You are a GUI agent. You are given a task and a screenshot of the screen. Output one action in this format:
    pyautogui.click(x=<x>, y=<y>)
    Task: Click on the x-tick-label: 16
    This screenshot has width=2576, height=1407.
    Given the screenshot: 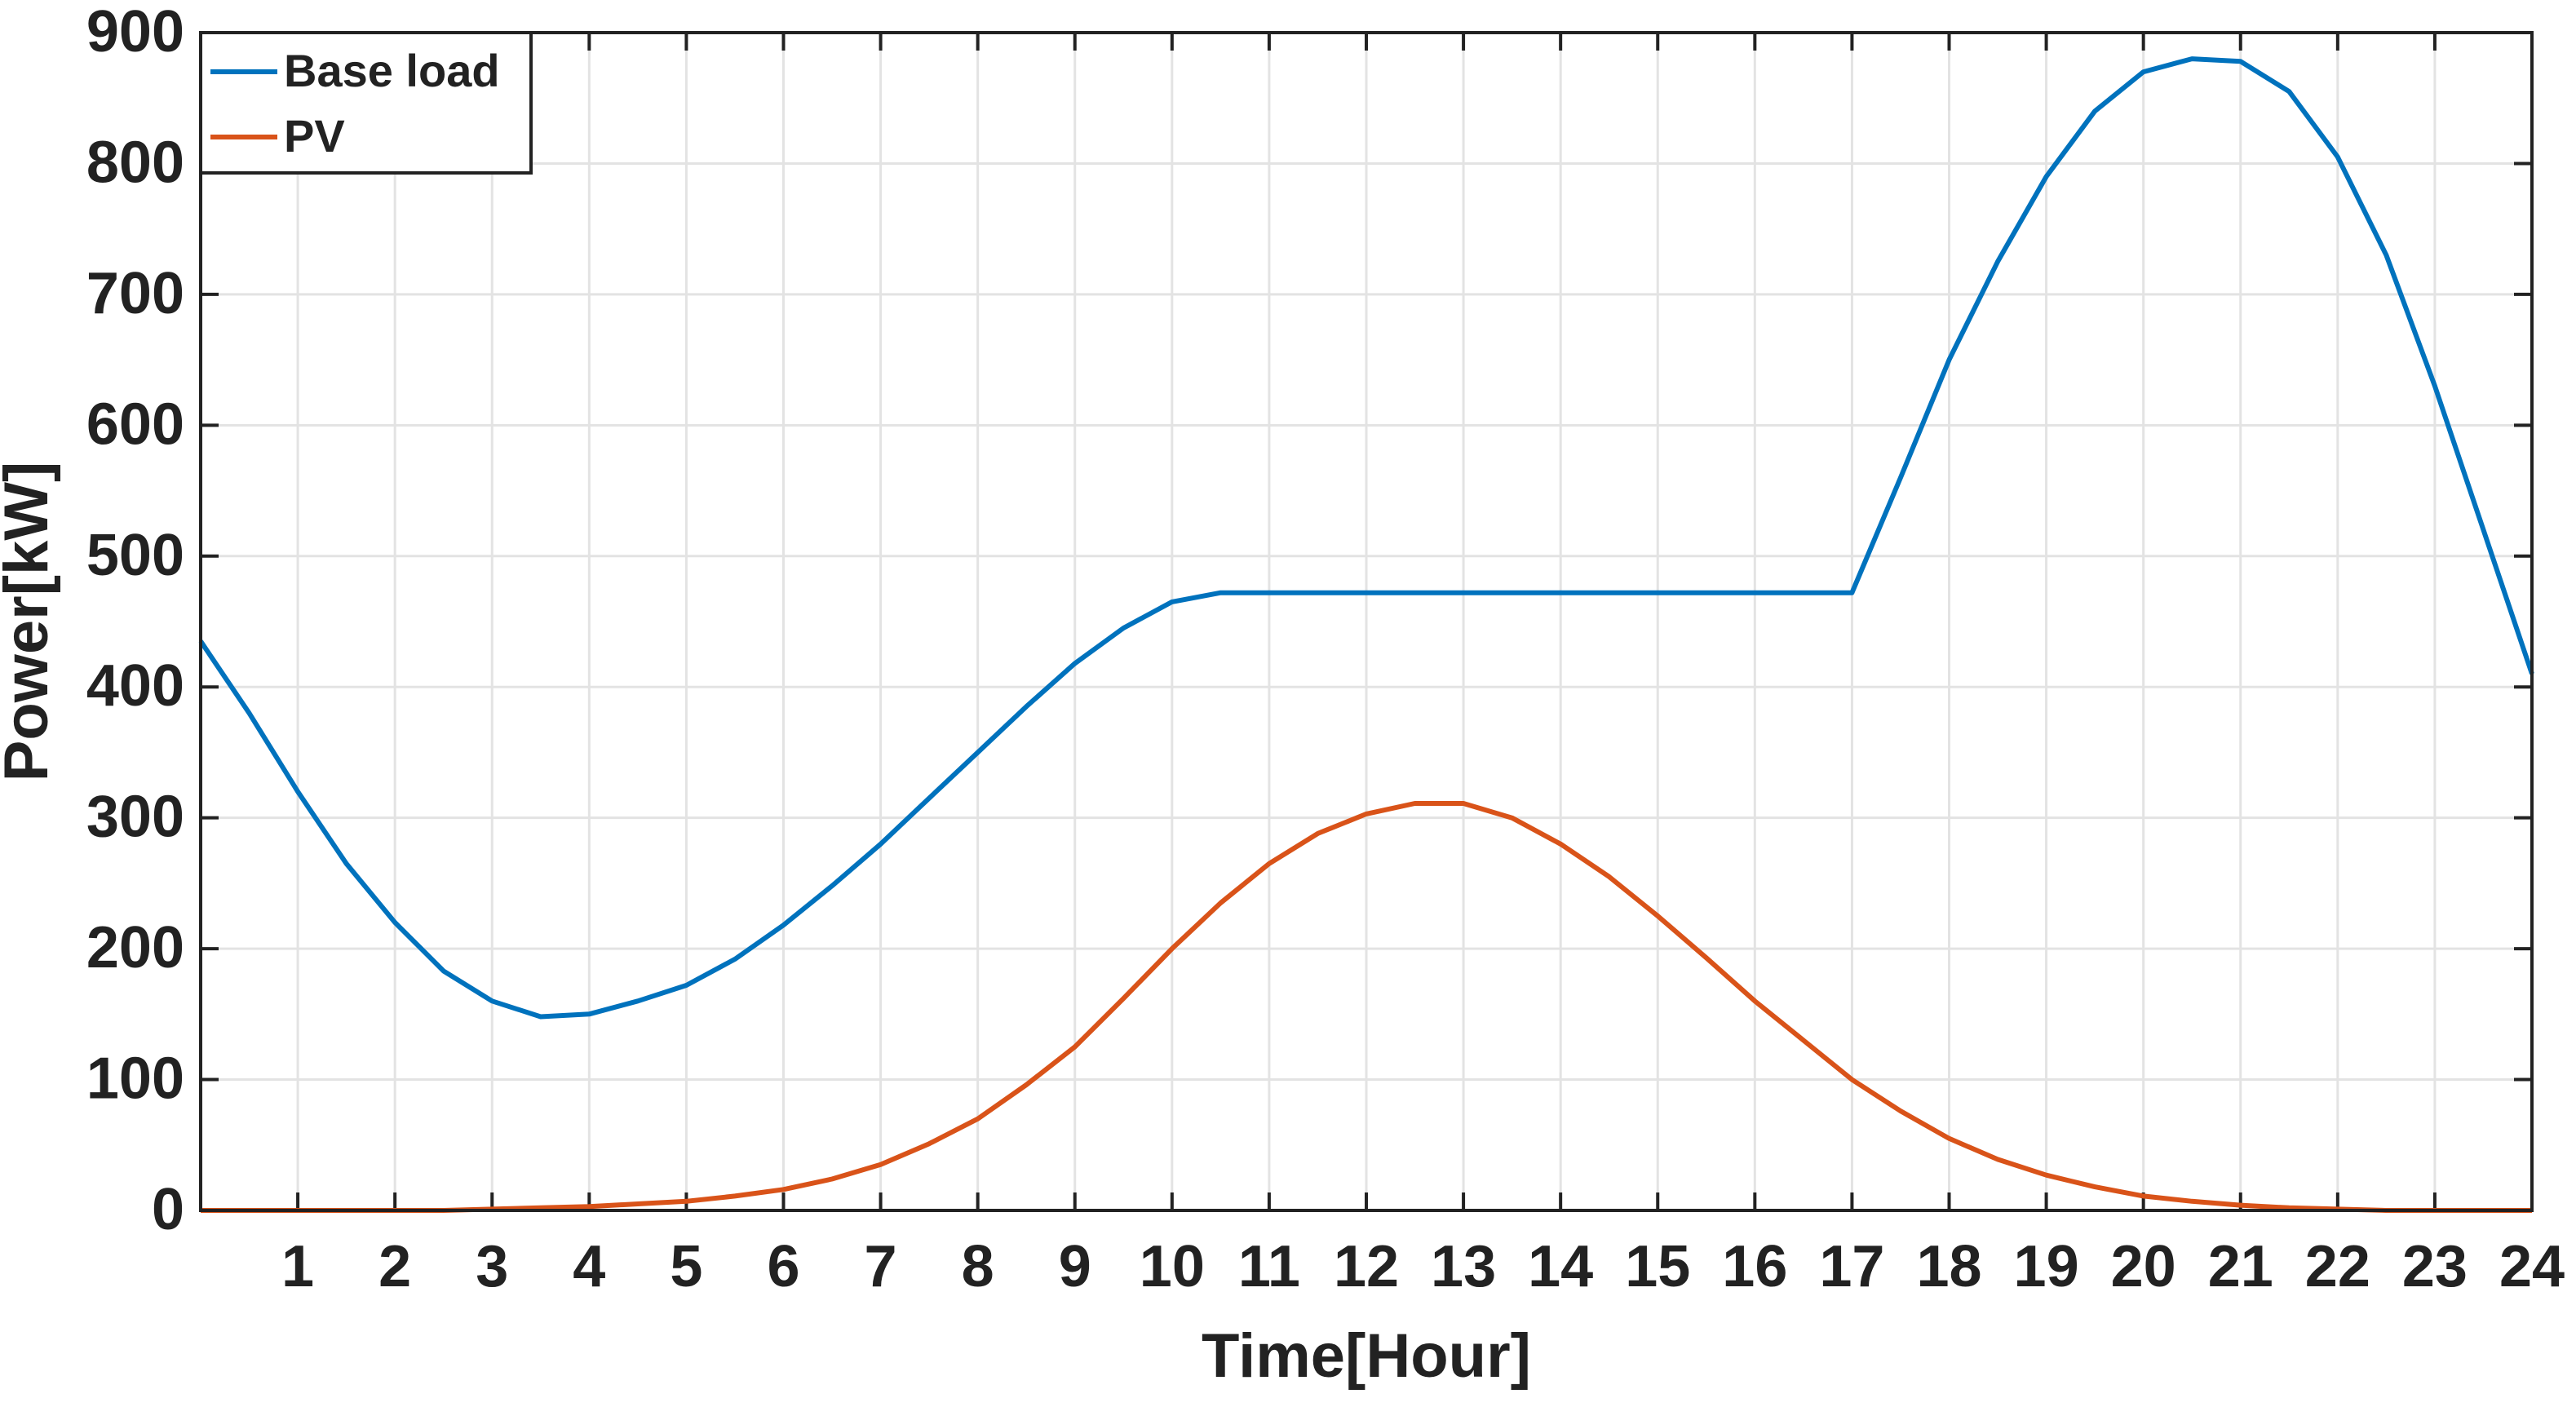 What is the action you would take?
    pyautogui.click(x=1754, y=1266)
    